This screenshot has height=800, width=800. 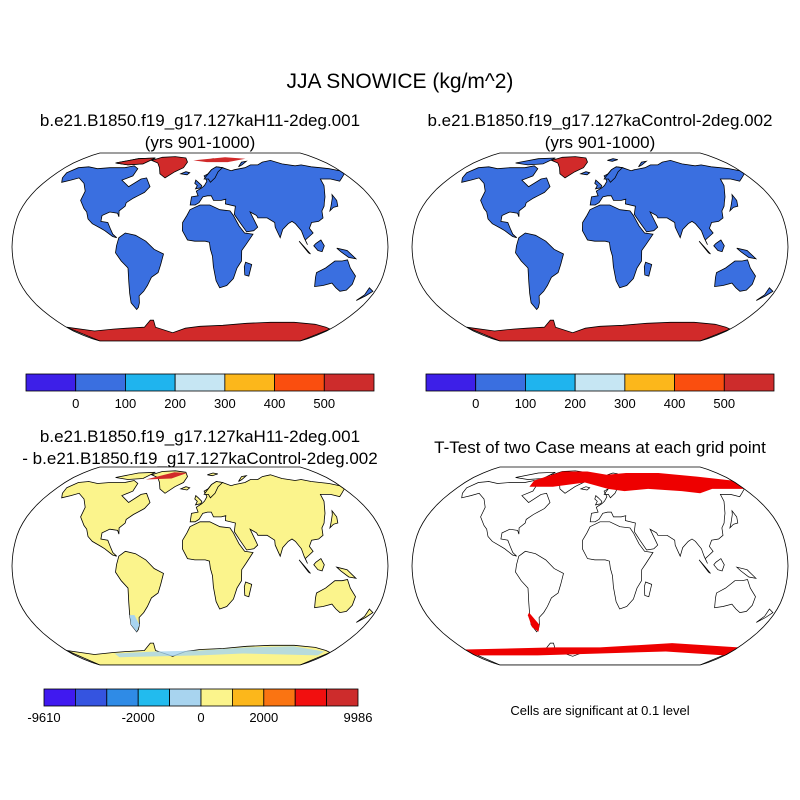 I want to click on colorbar-control-label: 300, so click(x=625, y=403).